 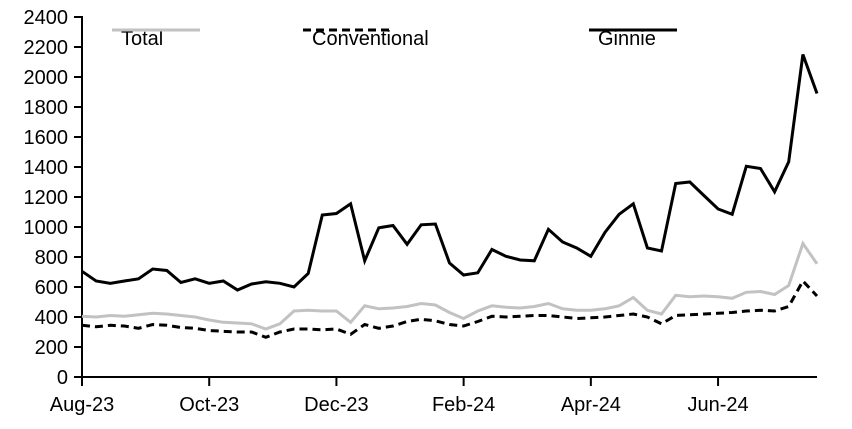 What do you see at coordinates (450, 308) in the screenshot?
I see `conventional-series-line` at bounding box center [450, 308].